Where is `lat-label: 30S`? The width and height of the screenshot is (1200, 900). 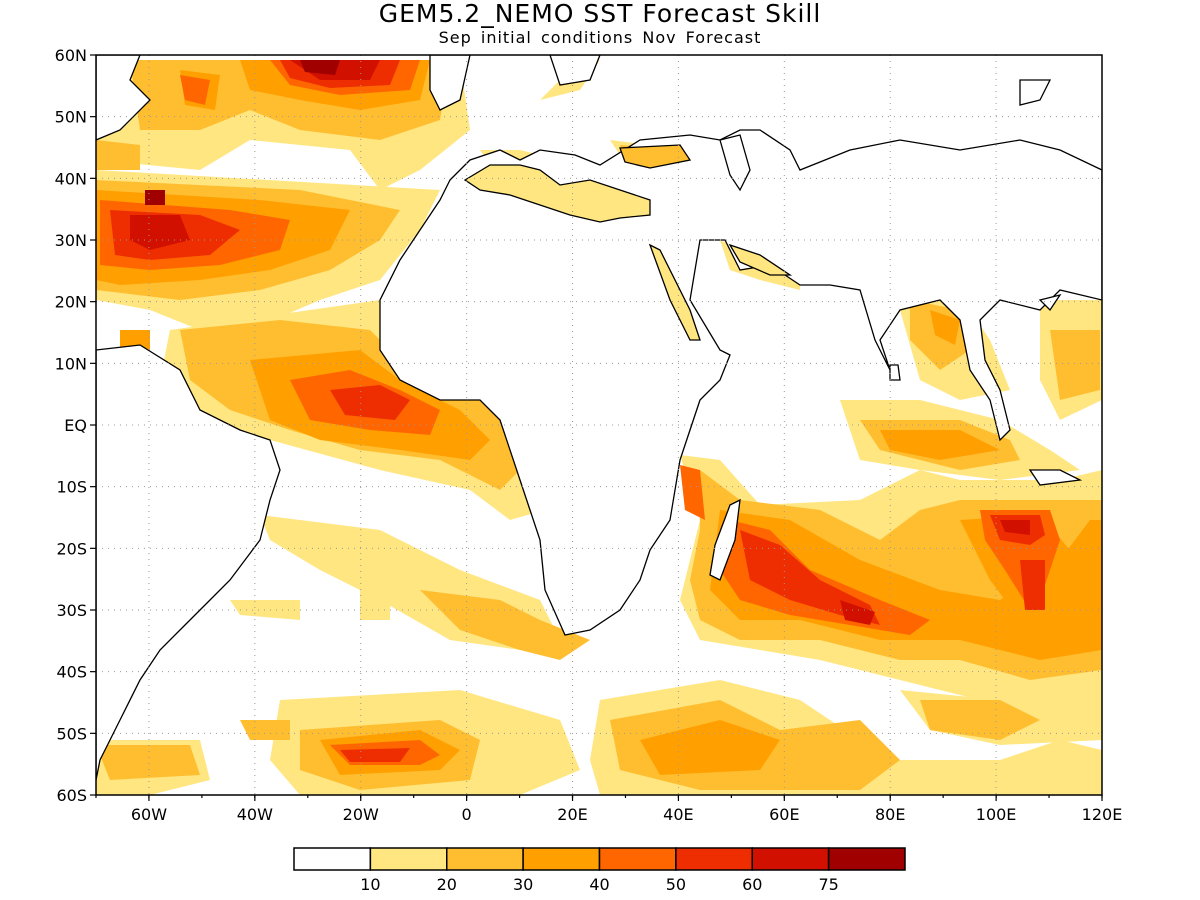
lat-label: 30S is located at coordinates (71, 610).